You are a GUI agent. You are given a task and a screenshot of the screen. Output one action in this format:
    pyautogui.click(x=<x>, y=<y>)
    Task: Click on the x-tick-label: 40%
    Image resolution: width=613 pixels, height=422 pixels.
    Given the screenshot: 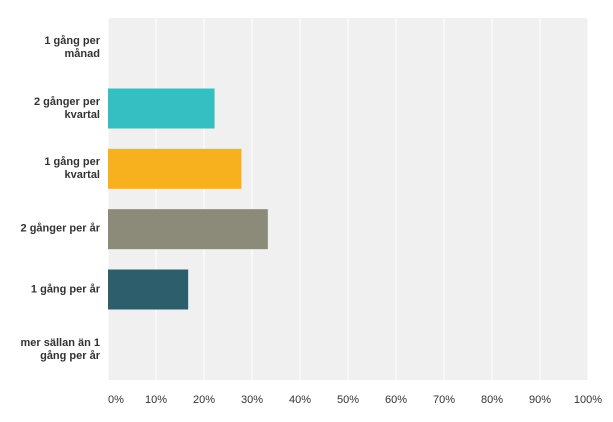 What is the action you would take?
    pyautogui.click(x=300, y=400)
    